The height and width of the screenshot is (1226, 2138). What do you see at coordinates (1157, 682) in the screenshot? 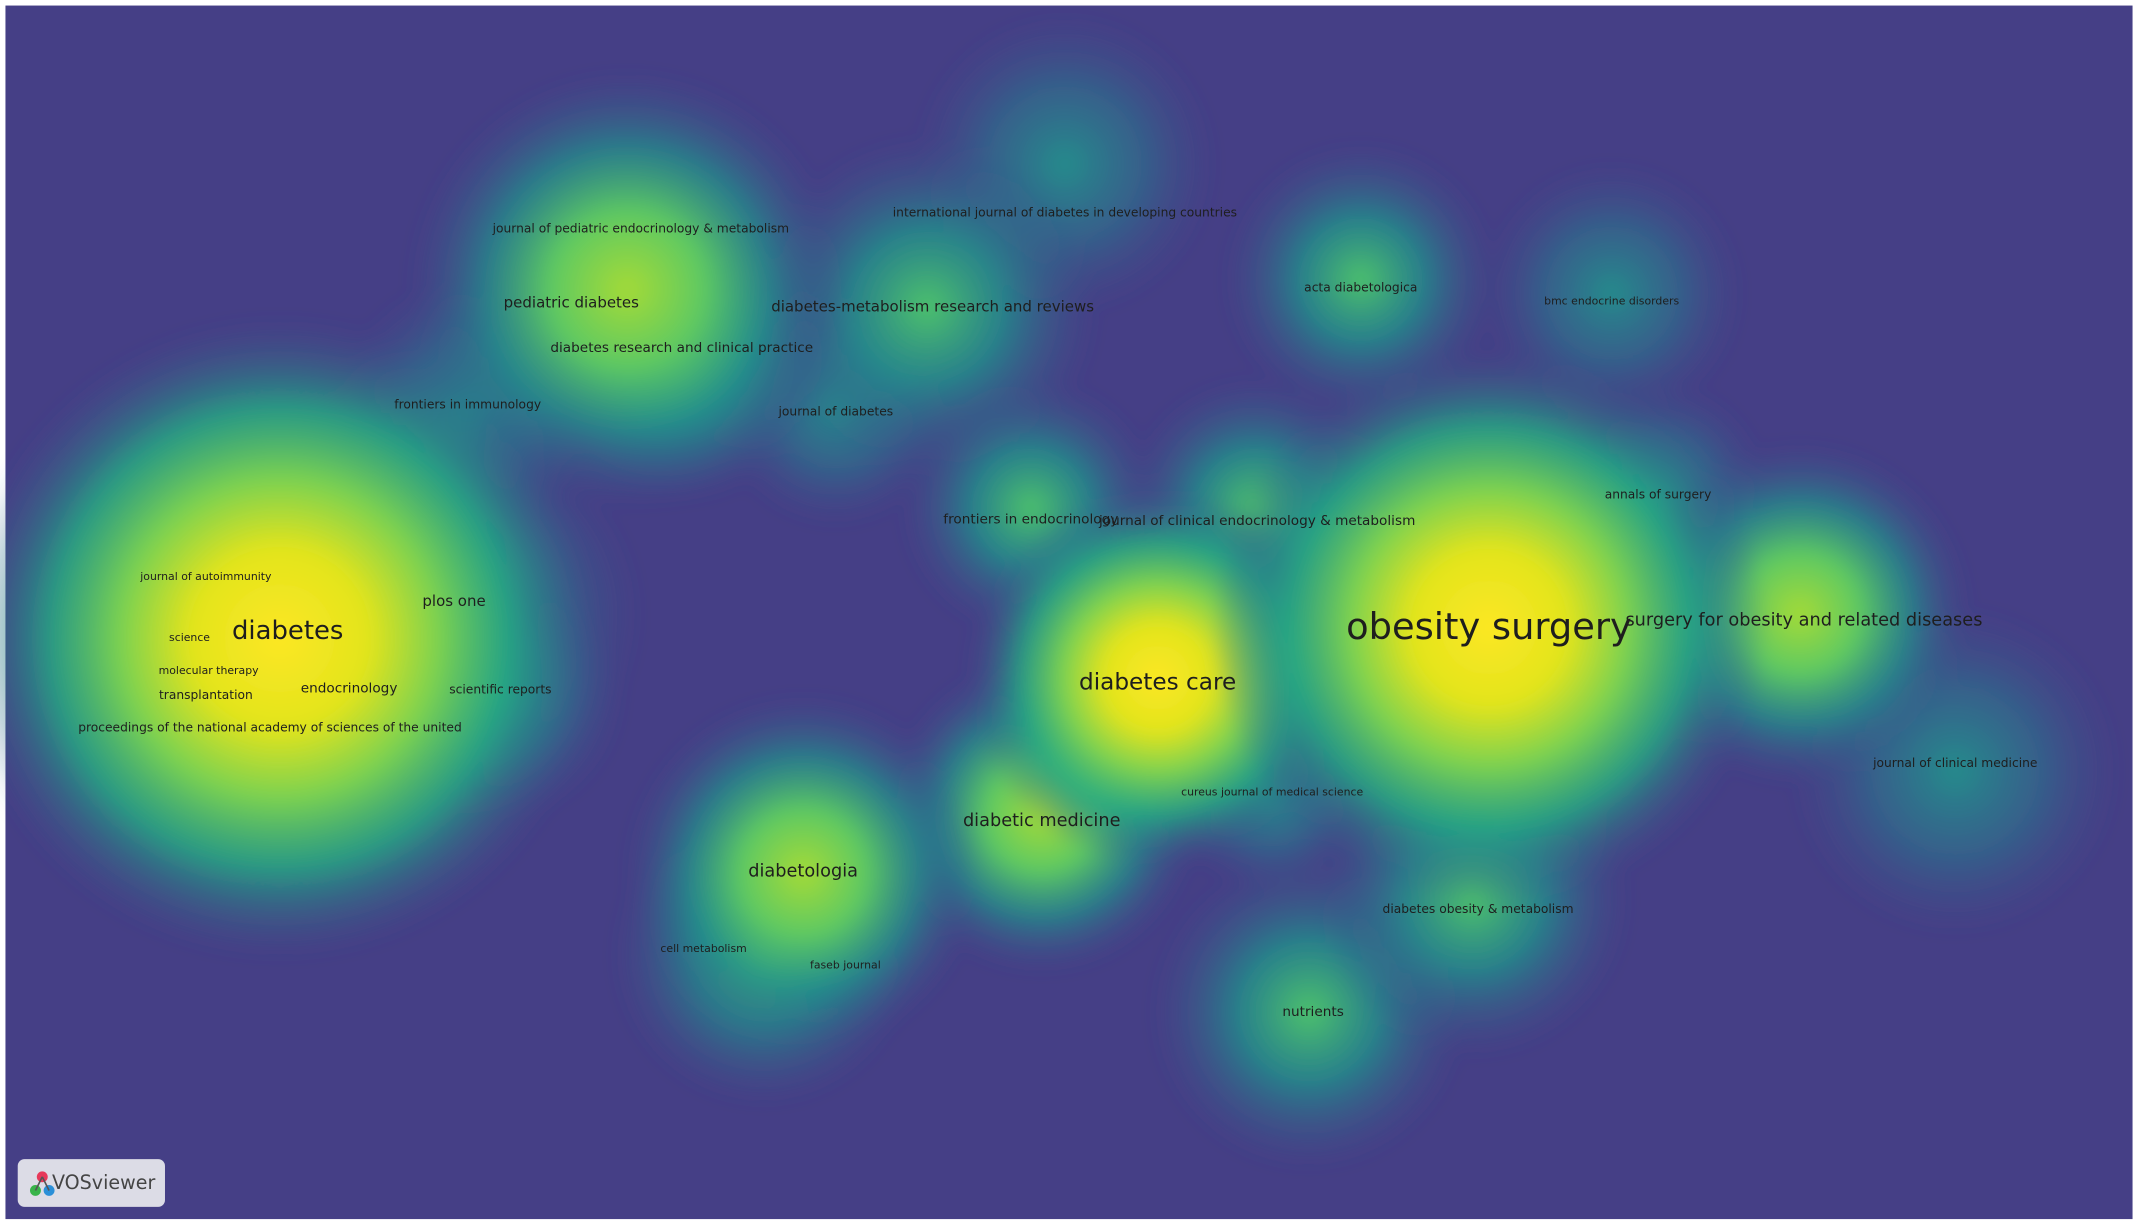
I see `node-label: diabetes care` at bounding box center [1157, 682].